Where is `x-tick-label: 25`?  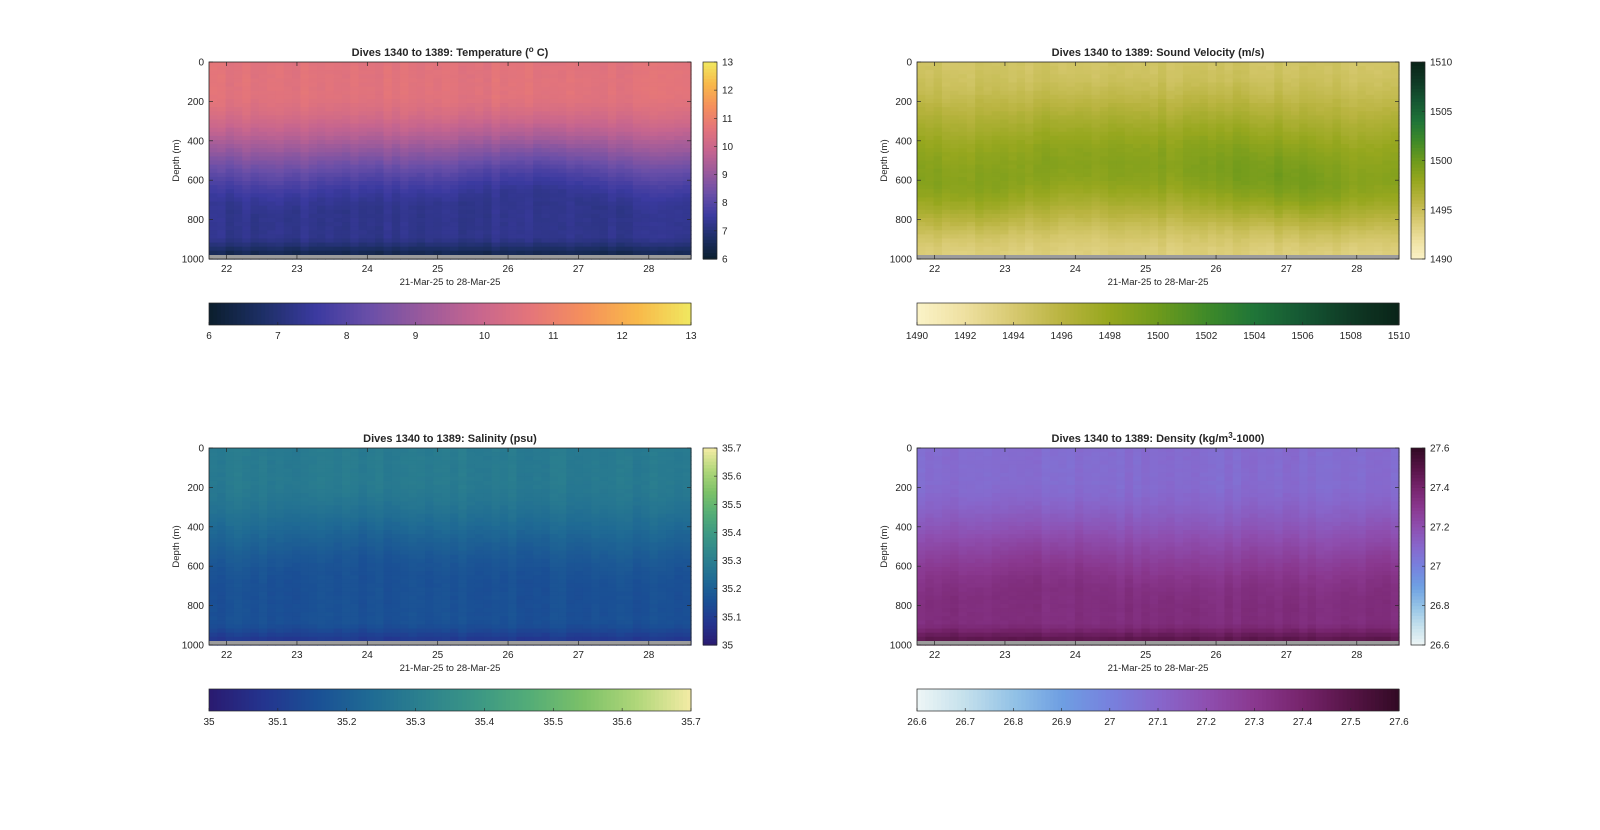
x-tick-label: 25 is located at coordinates (438, 269).